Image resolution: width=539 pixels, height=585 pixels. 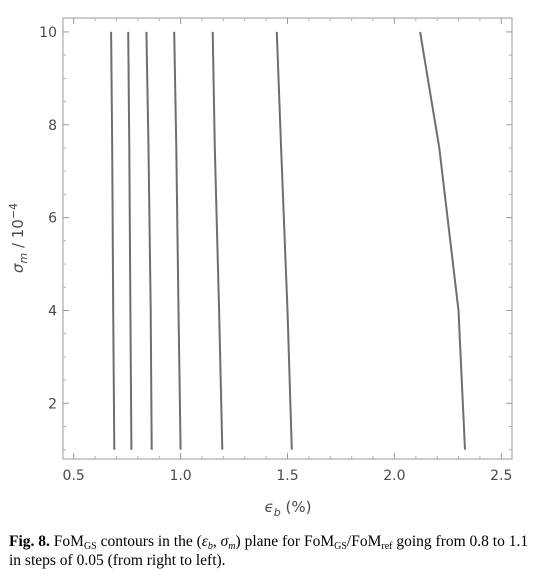 What do you see at coordinates (340, 546) in the screenshot?
I see `caption-sub-2: GS` at bounding box center [340, 546].